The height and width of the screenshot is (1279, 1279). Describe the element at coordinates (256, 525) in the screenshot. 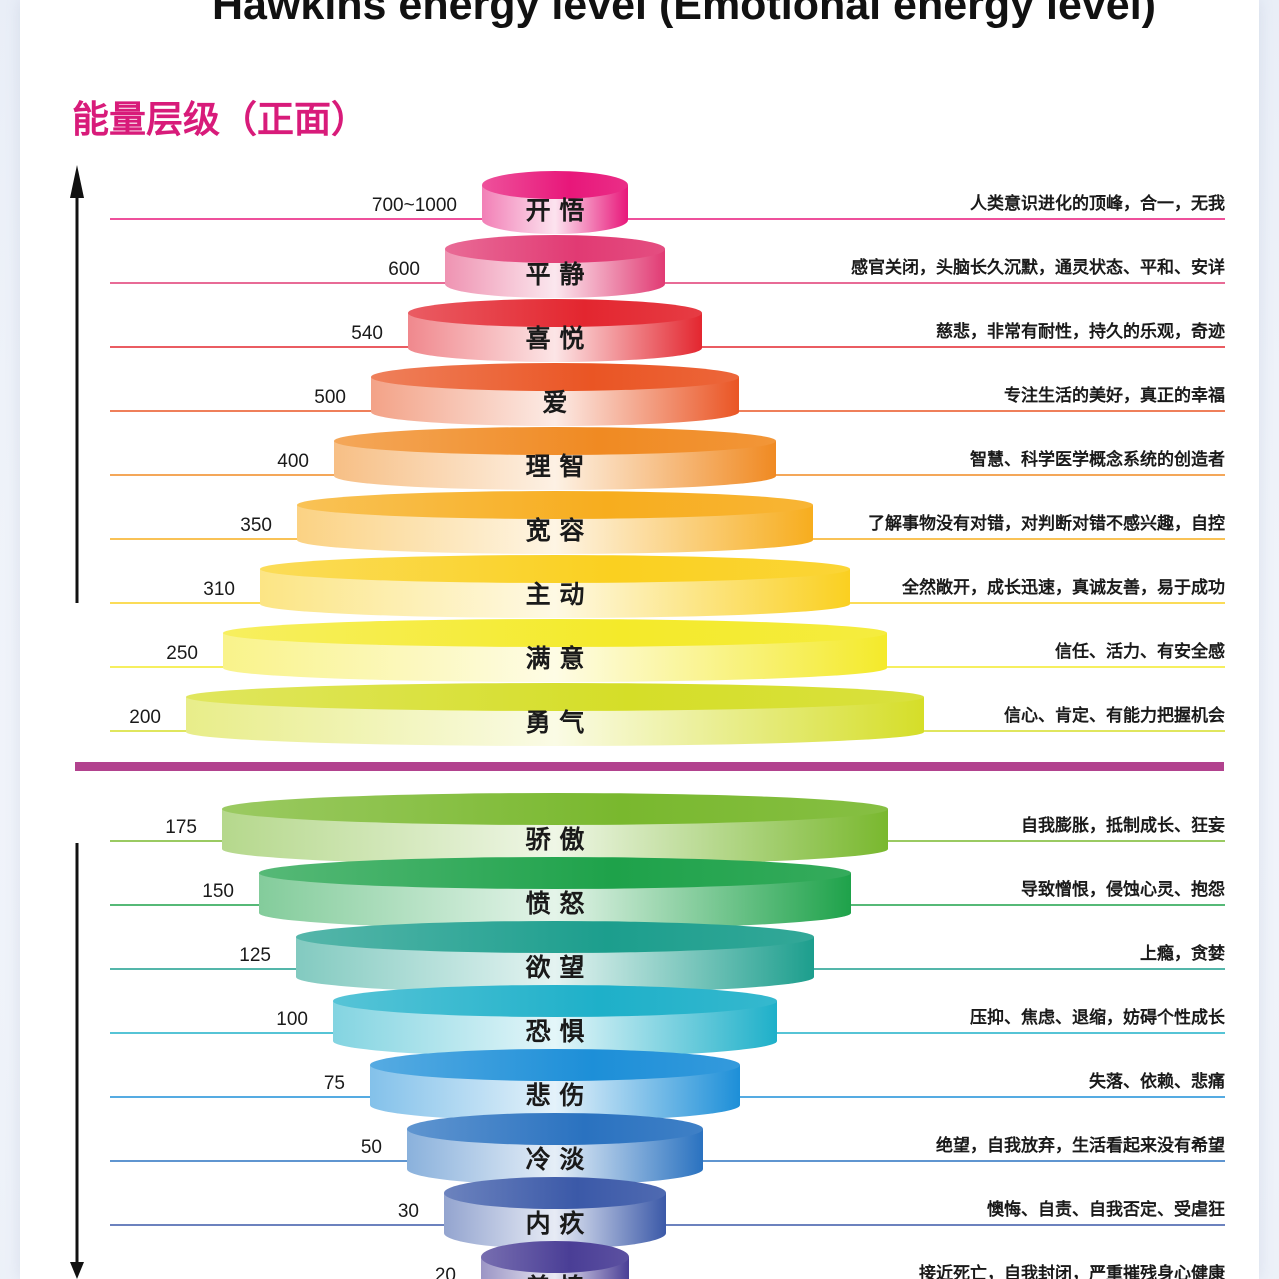

I see `level-value: 350` at that location.